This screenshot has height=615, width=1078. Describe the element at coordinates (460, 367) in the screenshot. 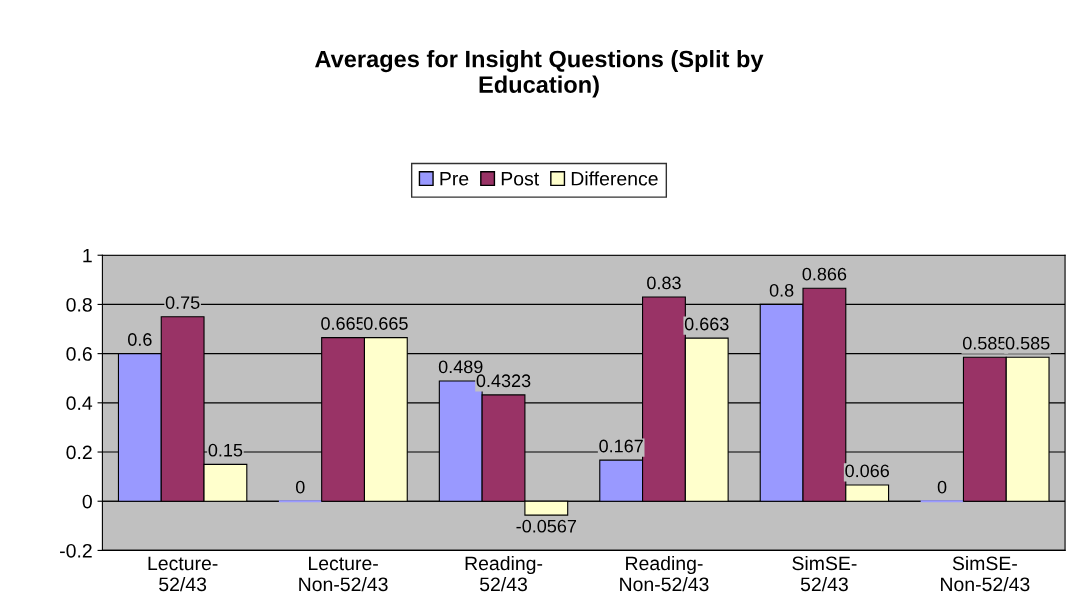

I see `data-label: 0.489` at that location.